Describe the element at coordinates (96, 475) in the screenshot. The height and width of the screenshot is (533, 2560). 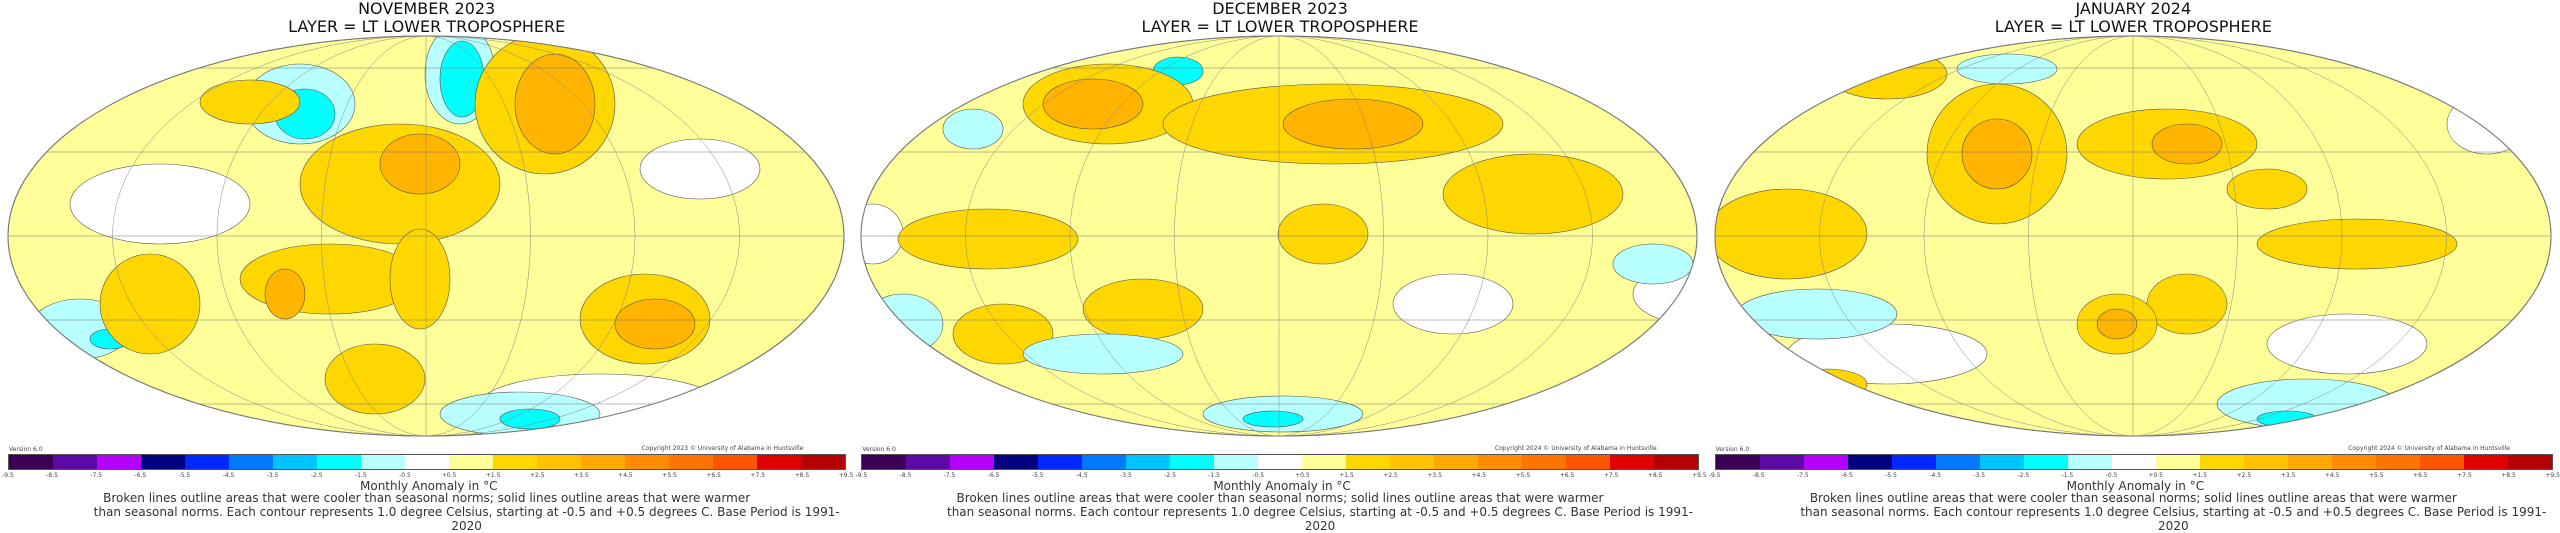
I see `colorbar-tick-label: -7.5` at that location.